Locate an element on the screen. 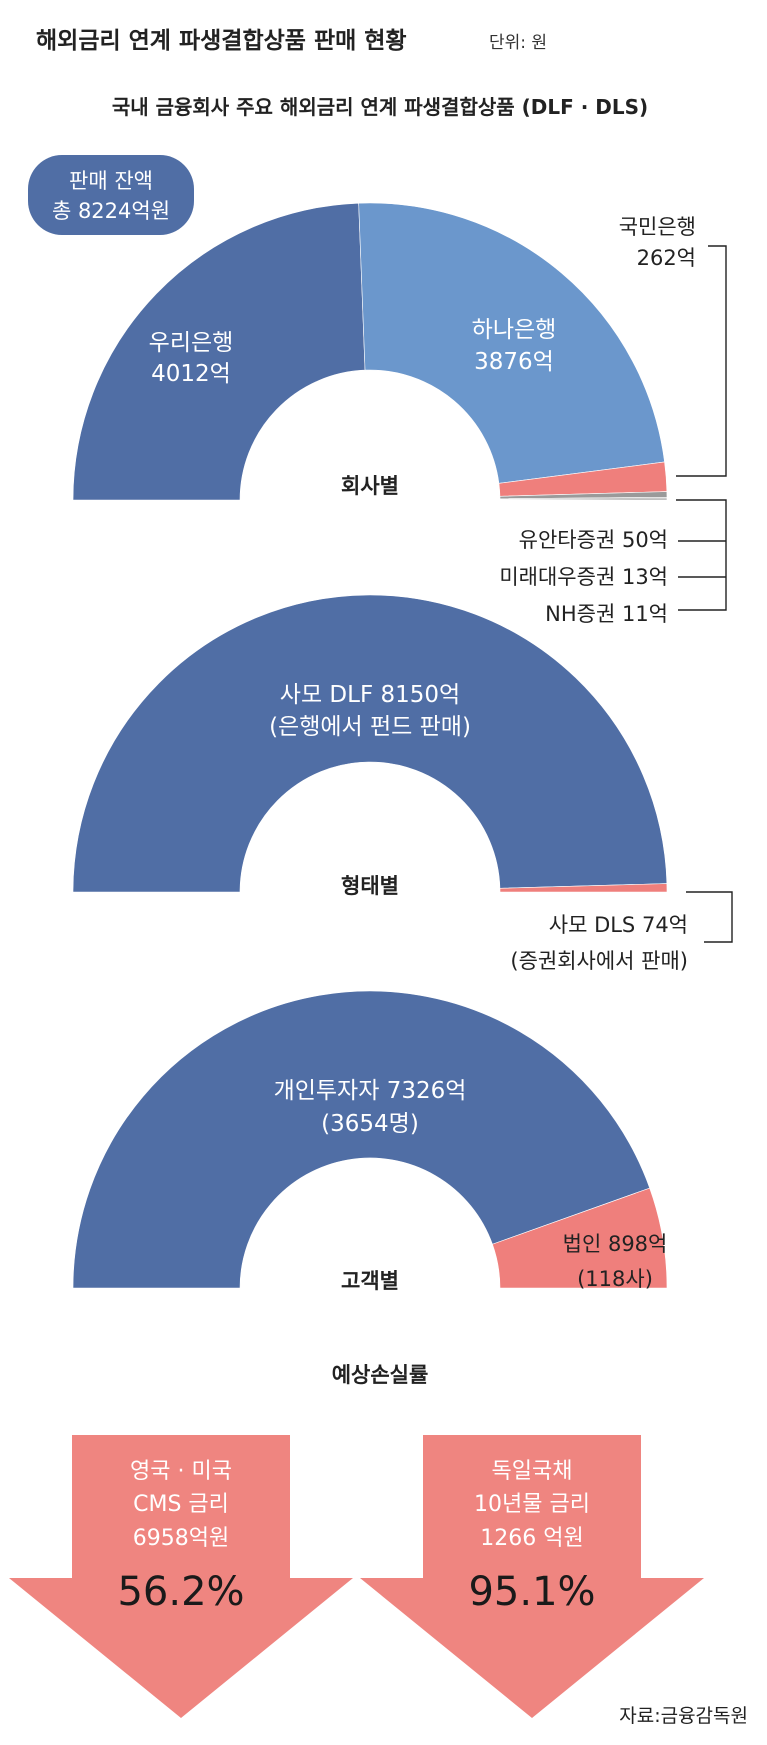  company-half-donut is located at coordinates (370, 351).